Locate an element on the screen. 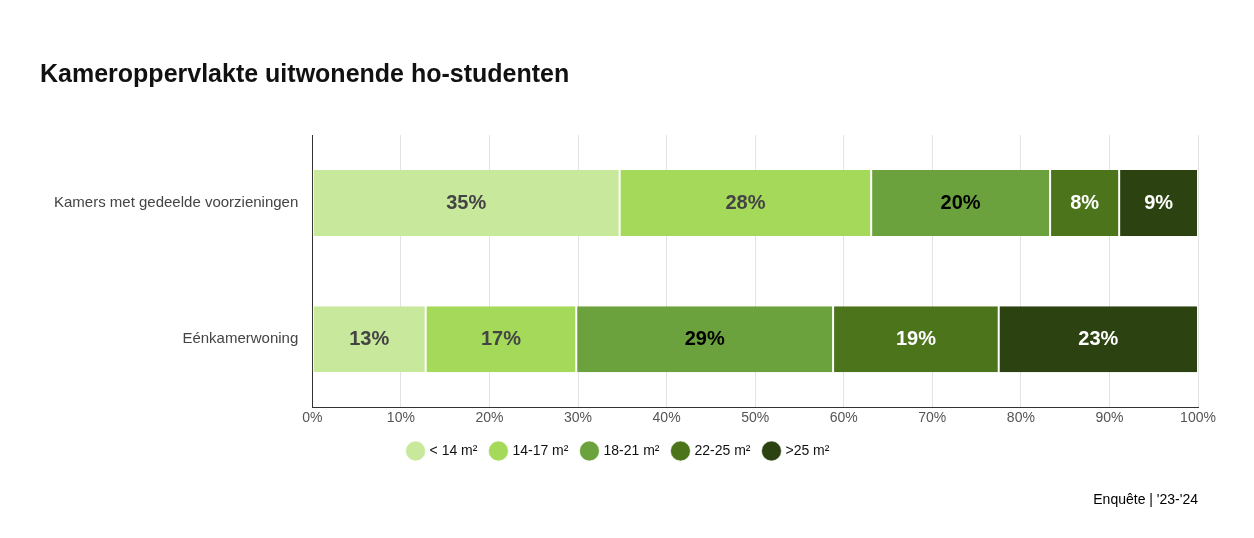  x-tick-label: 80% is located at coordinates (1020, 417).